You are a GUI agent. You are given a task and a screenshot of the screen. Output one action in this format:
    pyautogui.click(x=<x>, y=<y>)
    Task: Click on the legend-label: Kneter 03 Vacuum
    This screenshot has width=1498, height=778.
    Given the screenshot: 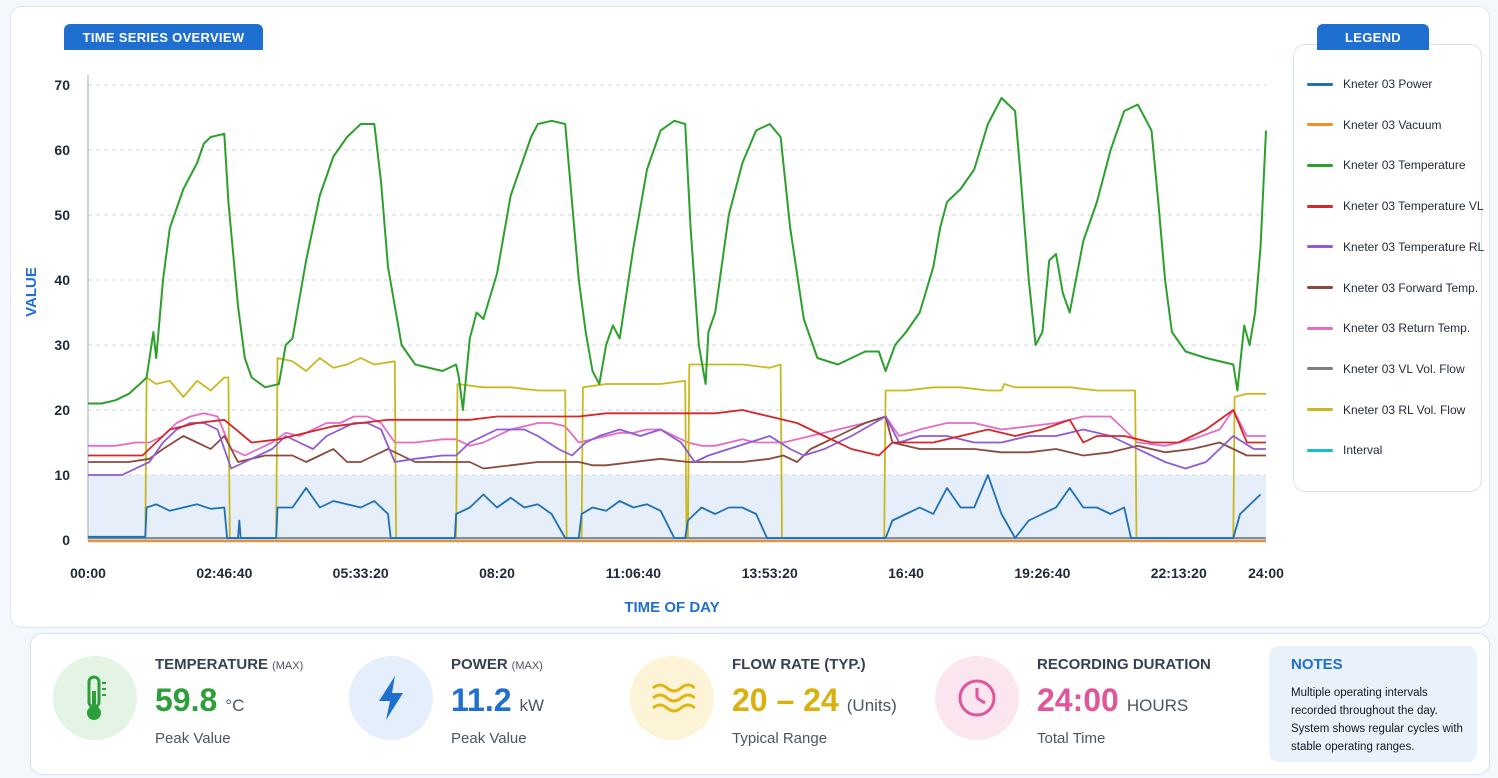 What is the action you would take?
    pyautogui.click(x=1392, y=124)
    